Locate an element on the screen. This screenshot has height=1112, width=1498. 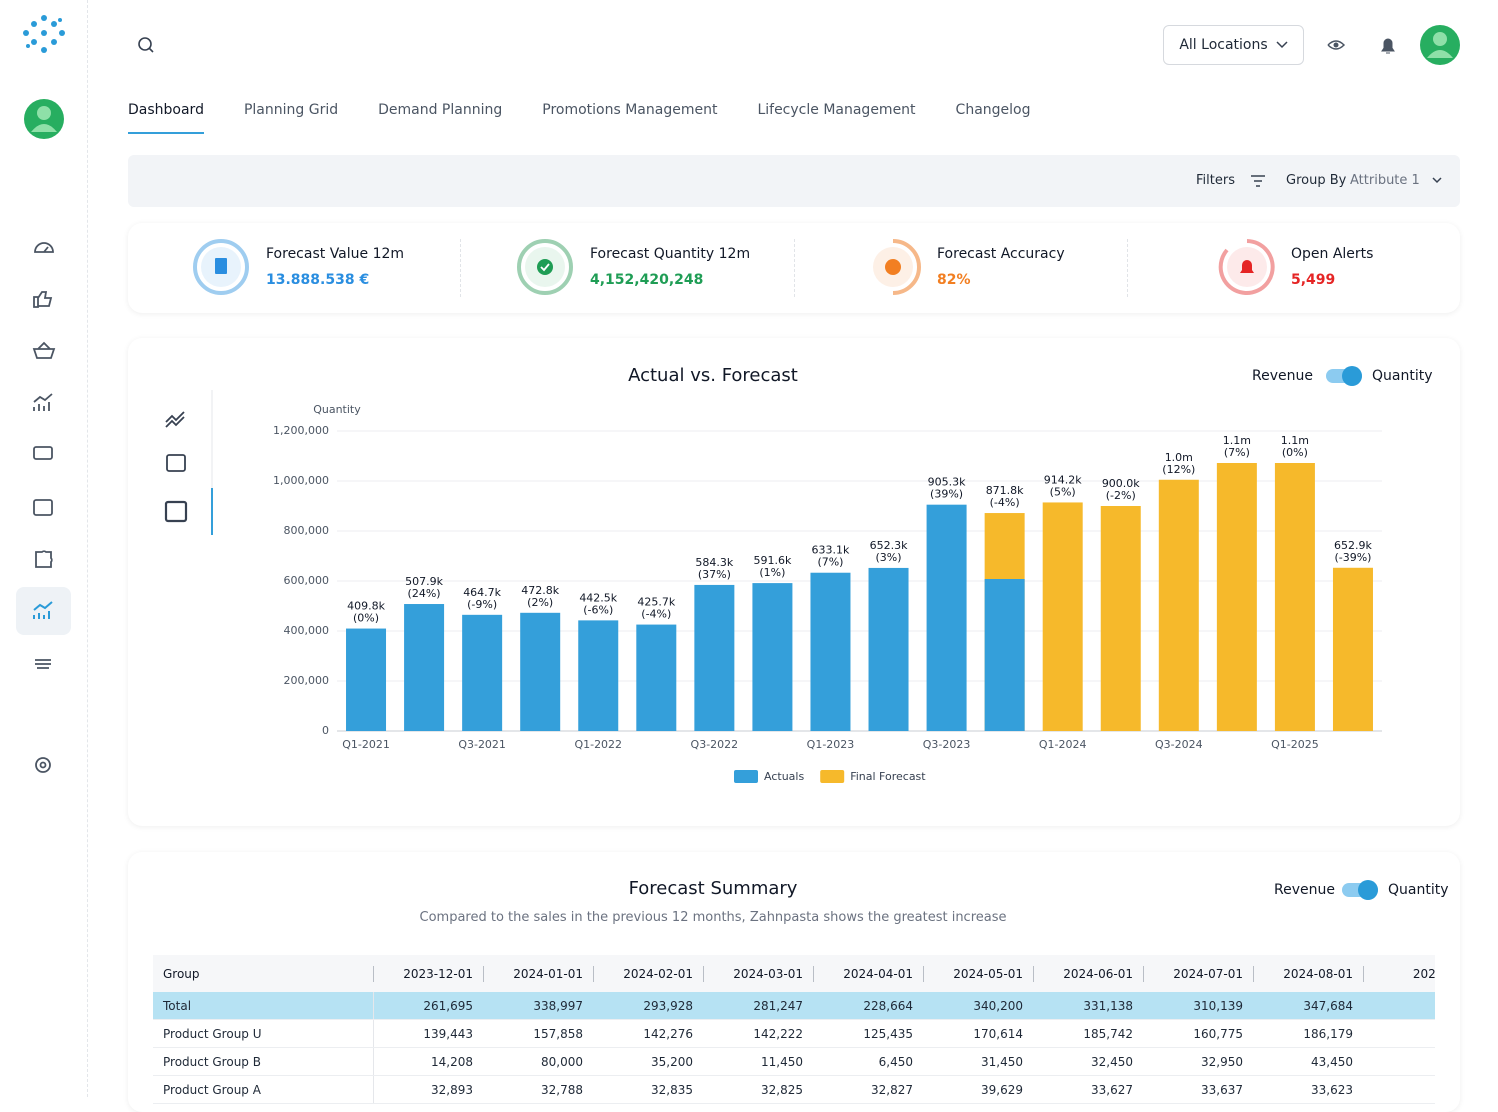
table-cell: 32,835 is located at coordinates (648, 1089).